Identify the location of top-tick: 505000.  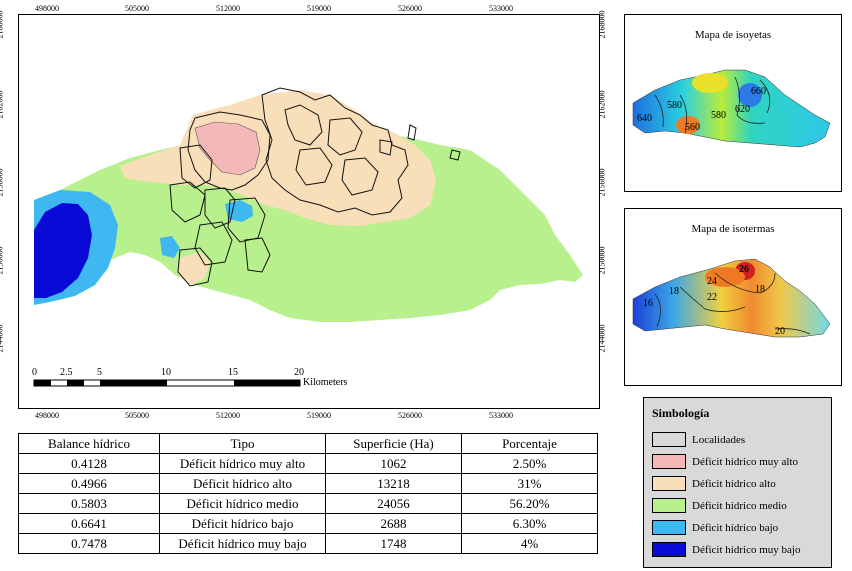
(137, 8).